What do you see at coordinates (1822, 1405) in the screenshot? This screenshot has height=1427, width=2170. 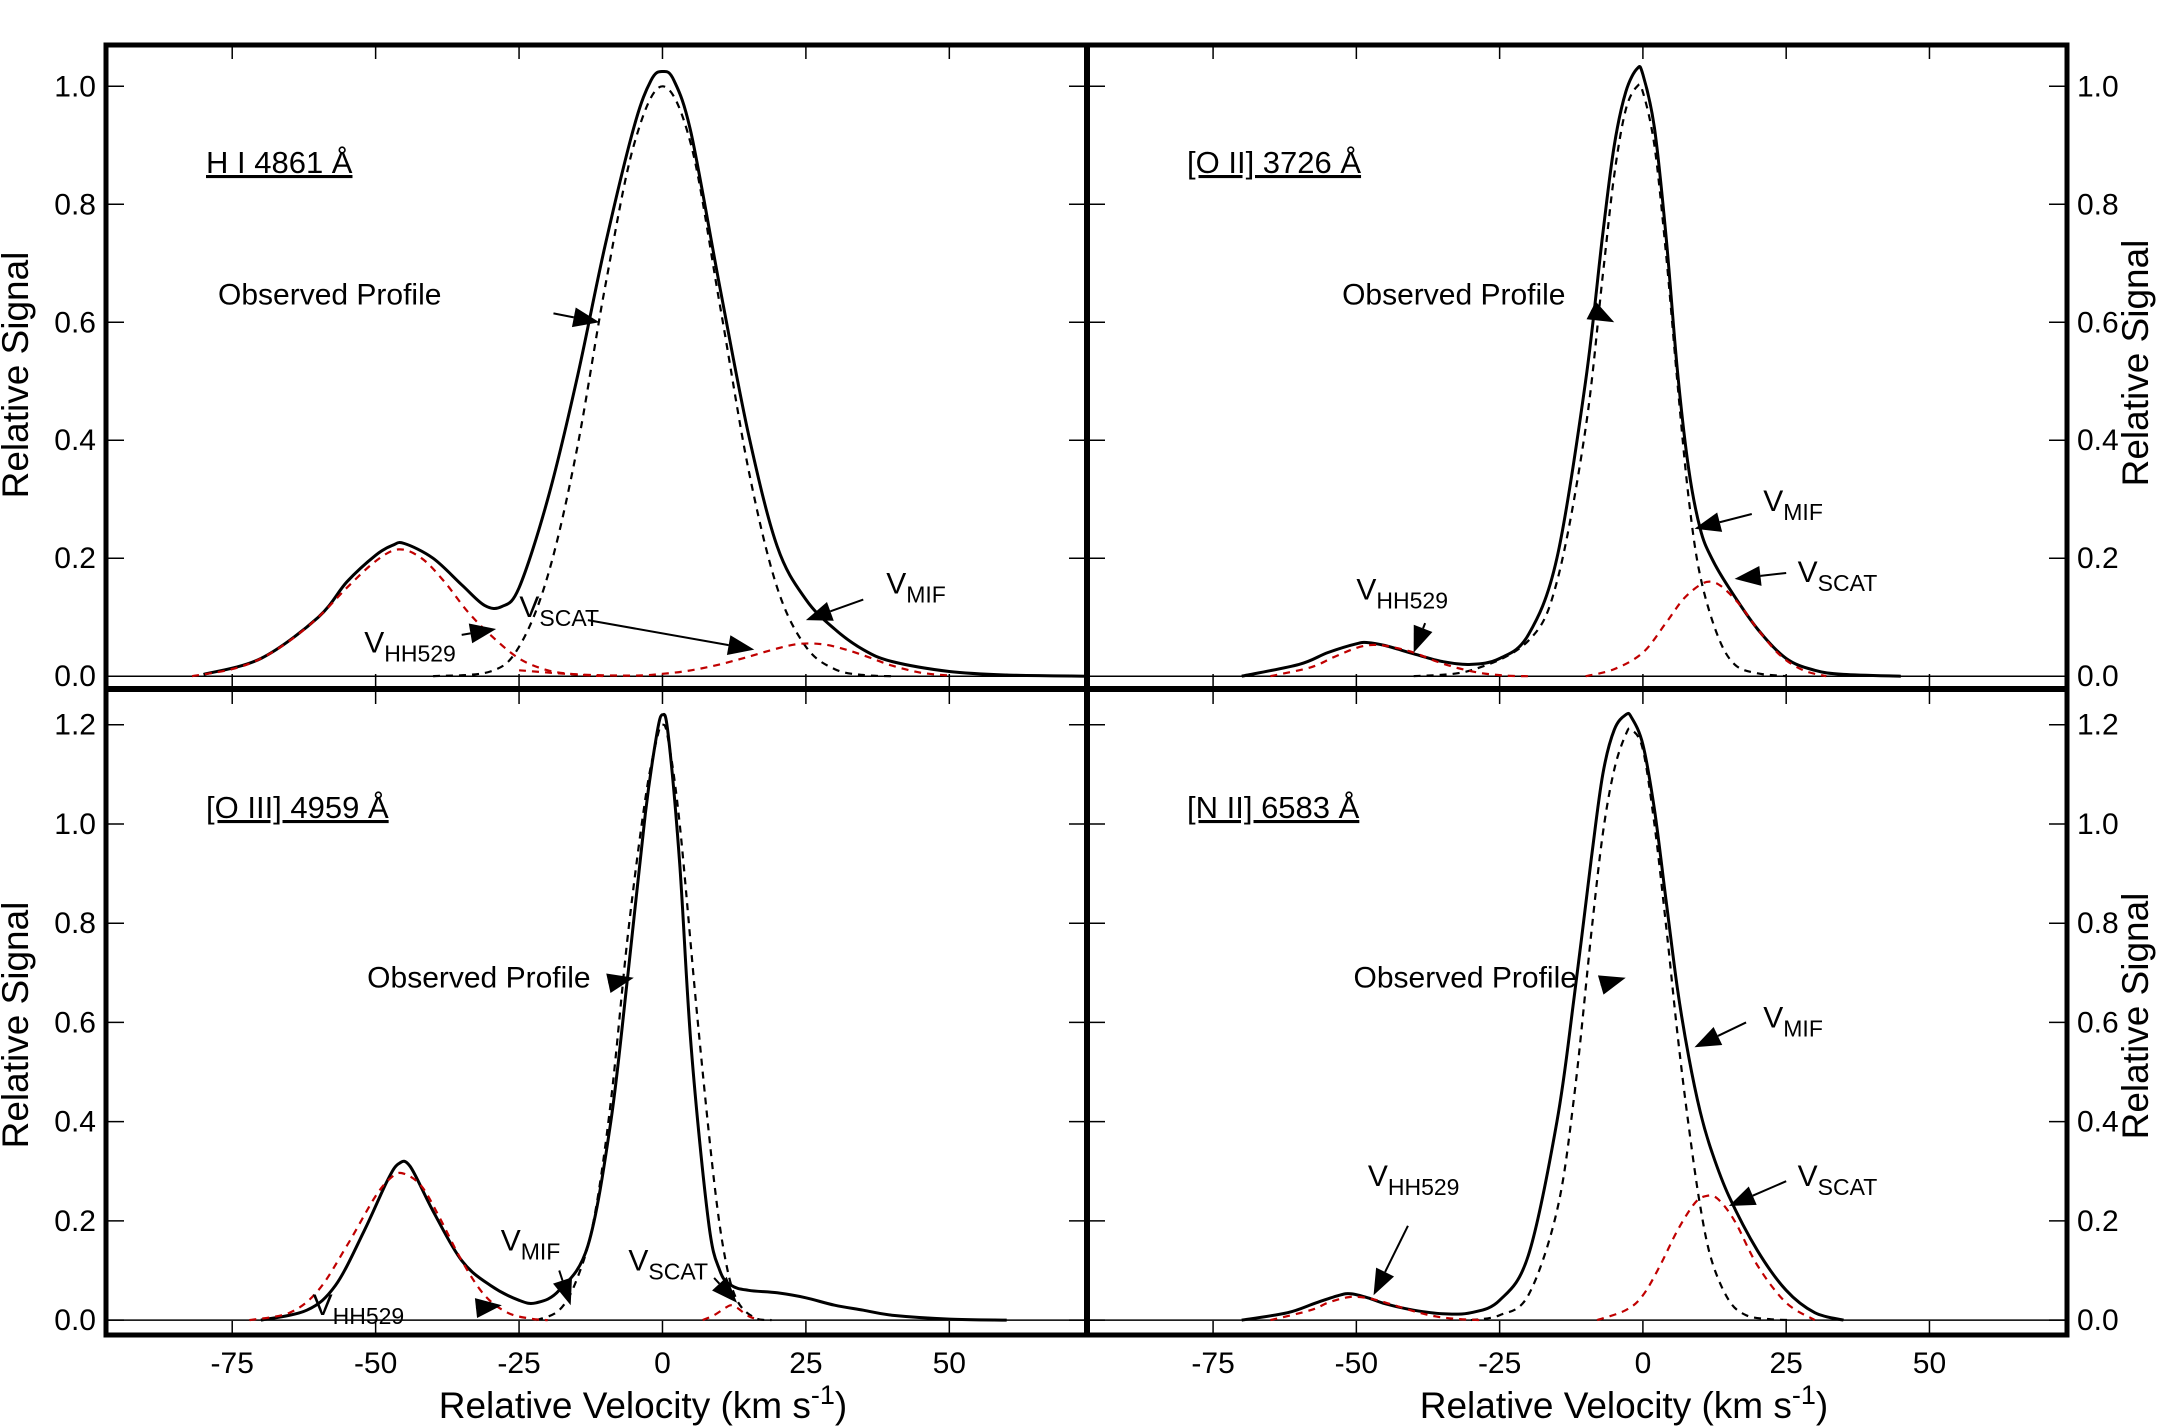 I see `xlabel-right-close: )` at bounding box center [1822, 1405].